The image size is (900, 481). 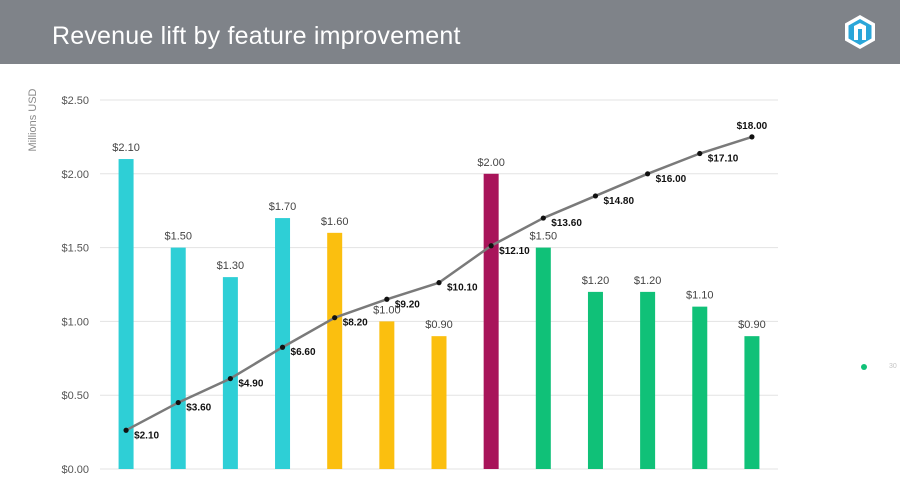 What do you see at coordinates (75, 249) in the screenshot?
I see `y-tick-label: $1.50` at bounding box center [75, 249].